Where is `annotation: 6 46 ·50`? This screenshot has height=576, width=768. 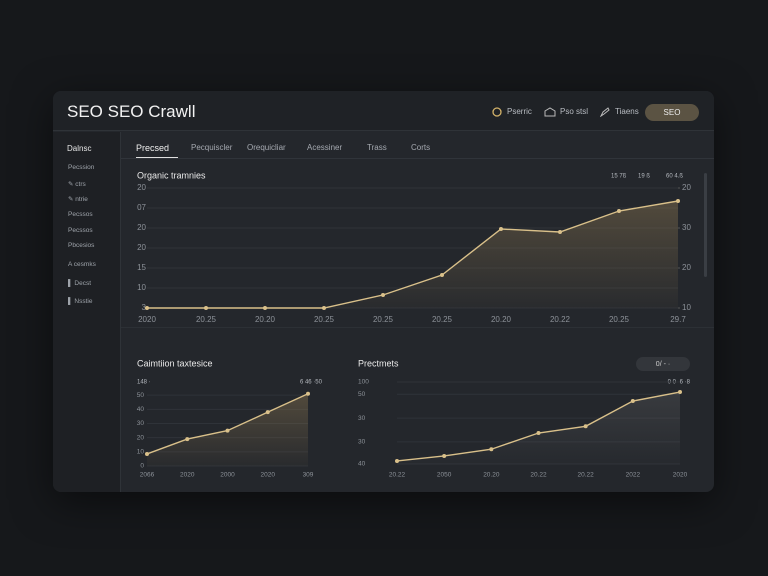 annotation: 6 46 ·50 is located at coordinates (311, 383).